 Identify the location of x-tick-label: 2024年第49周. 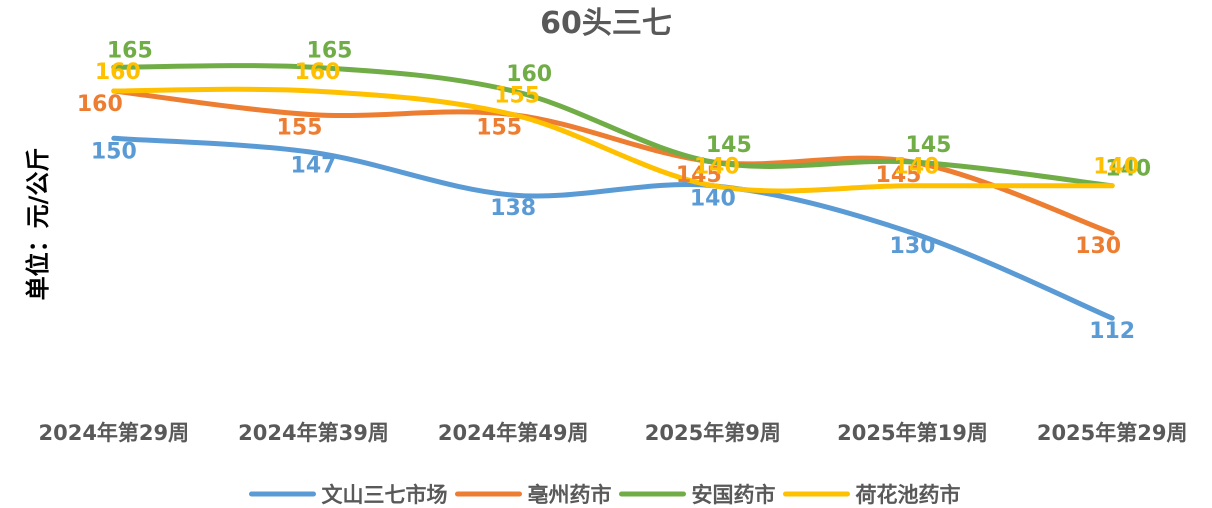
(513, 433).